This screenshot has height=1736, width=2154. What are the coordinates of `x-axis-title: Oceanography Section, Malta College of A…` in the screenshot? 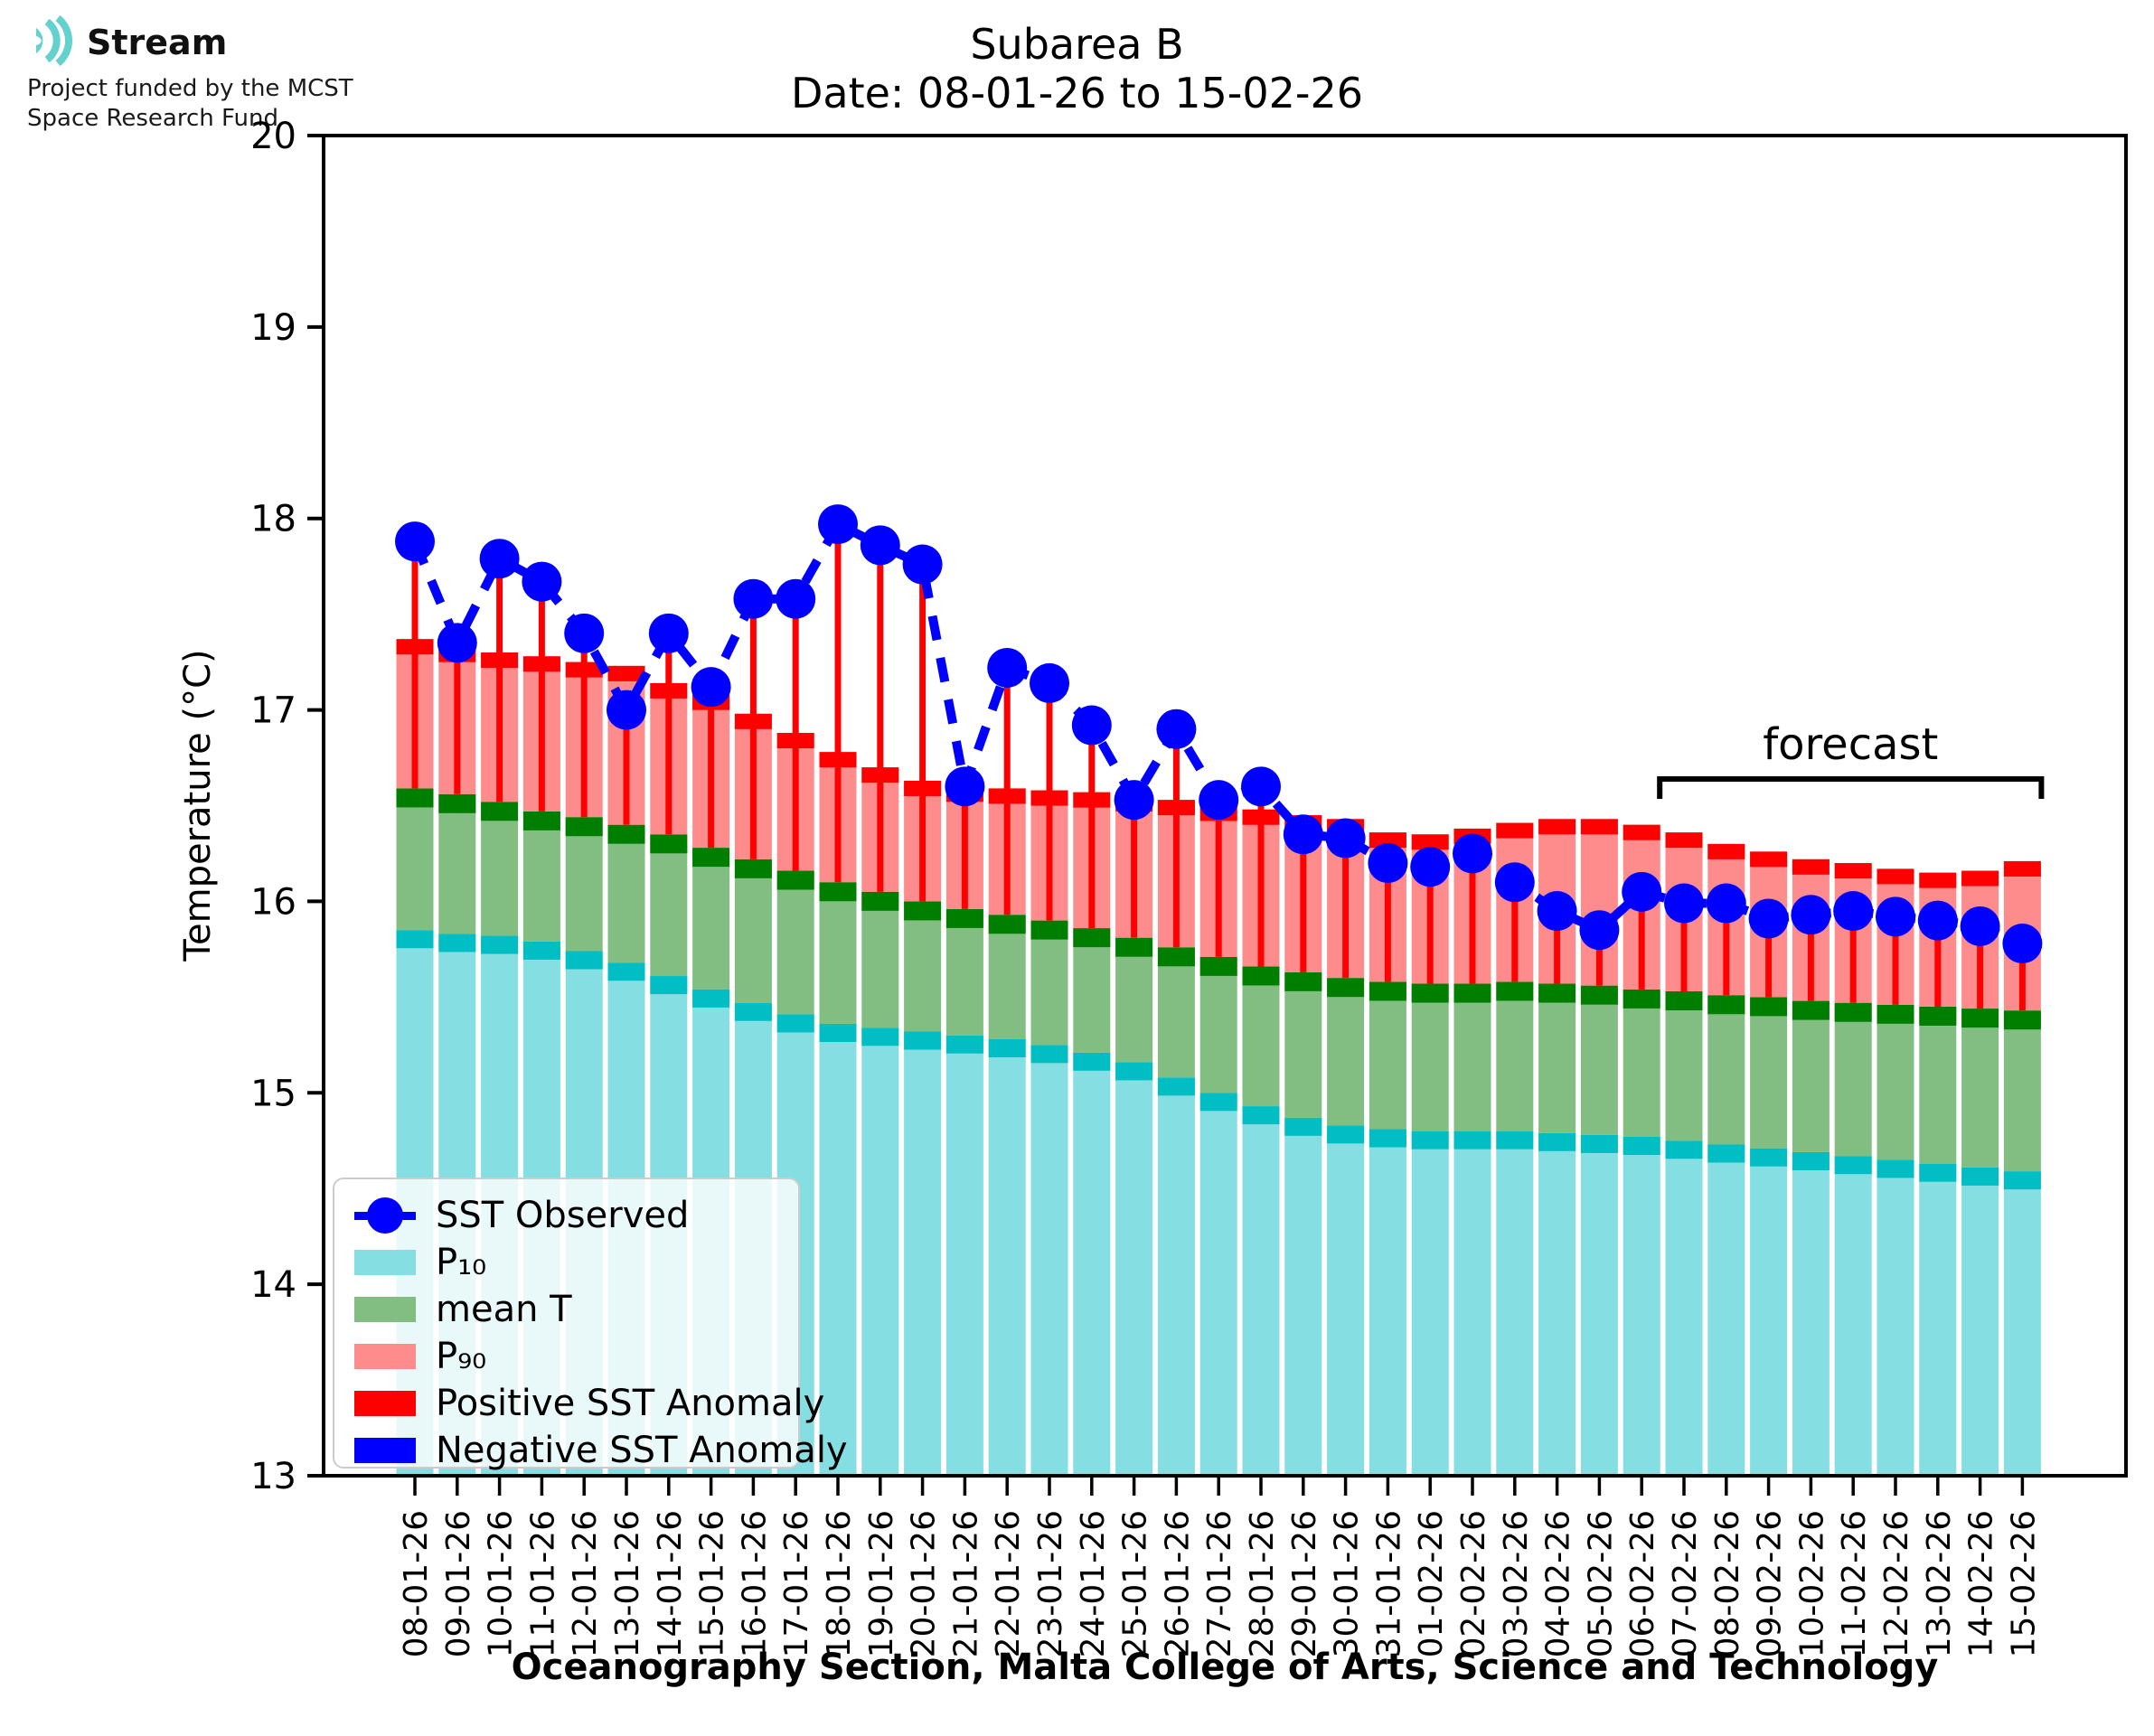 It's located at (1225, 1667).